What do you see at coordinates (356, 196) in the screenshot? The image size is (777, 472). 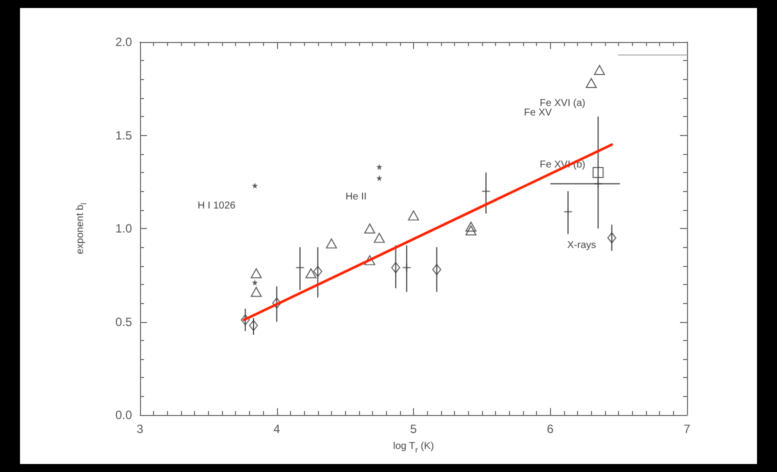 I see `annotation: He II` at bounding box center [356, 196].